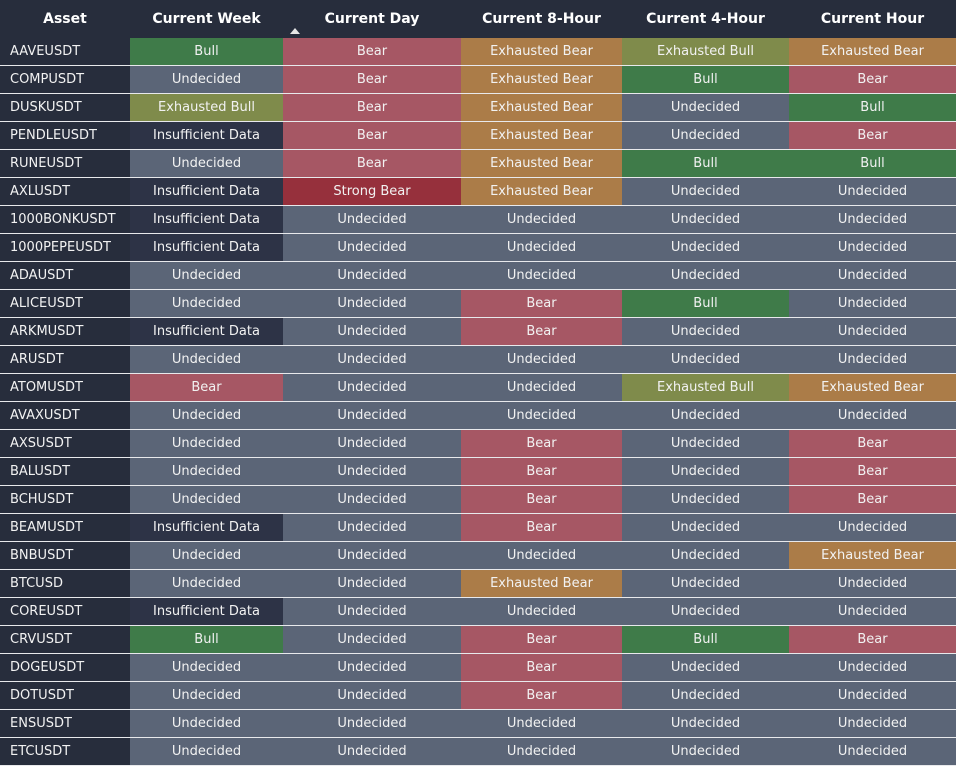 This screenshot has width=956, height=766. I want to click on header-current-day: Current Day, so click(372, 19).